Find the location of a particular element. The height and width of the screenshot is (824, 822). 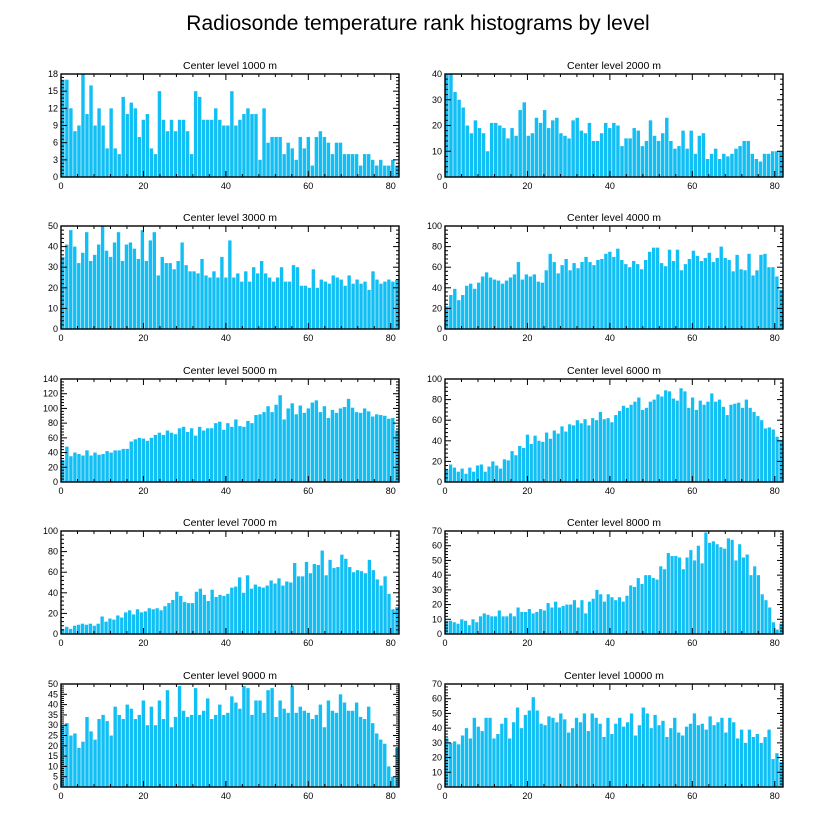

y-tick-label: 40 is located at coordinates (53, 453).